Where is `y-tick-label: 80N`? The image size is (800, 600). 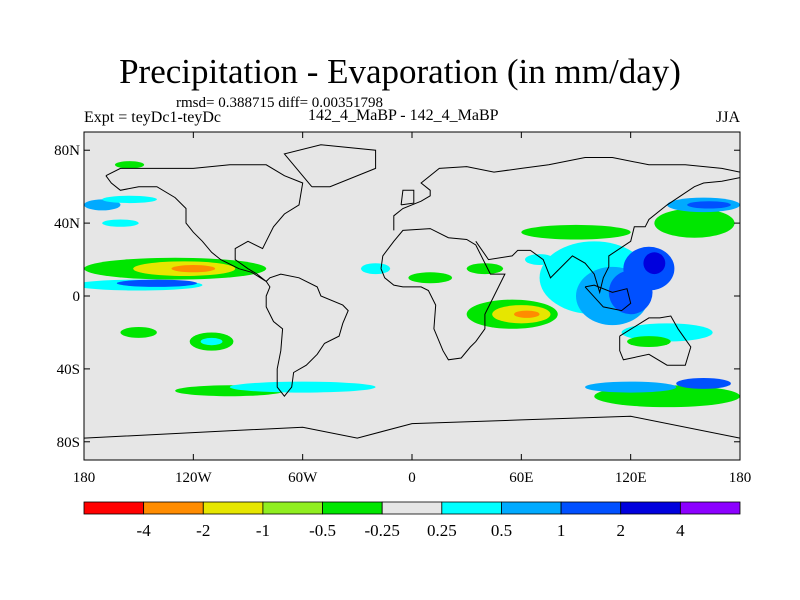
y-tick-label: 80N is located at coordinates (67, 151).